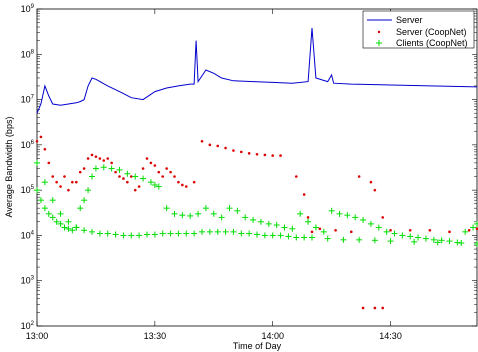  Describe the element at coordinates (37, 336) in the screenshot. I see `x-tick-label: 13:00` at that location.